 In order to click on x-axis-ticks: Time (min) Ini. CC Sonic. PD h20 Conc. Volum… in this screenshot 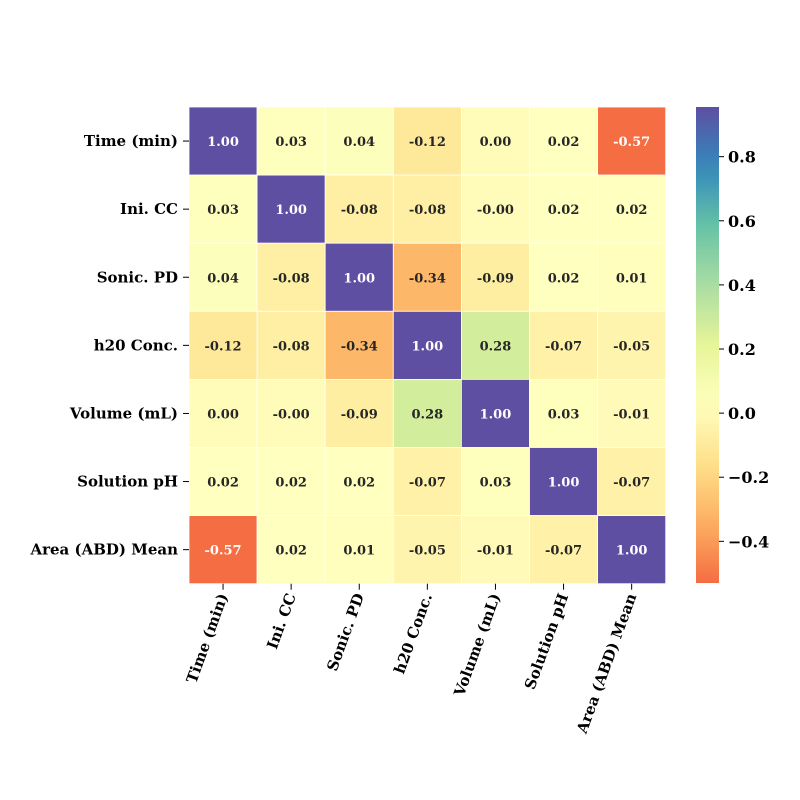, I will do `click(412, 660)`.